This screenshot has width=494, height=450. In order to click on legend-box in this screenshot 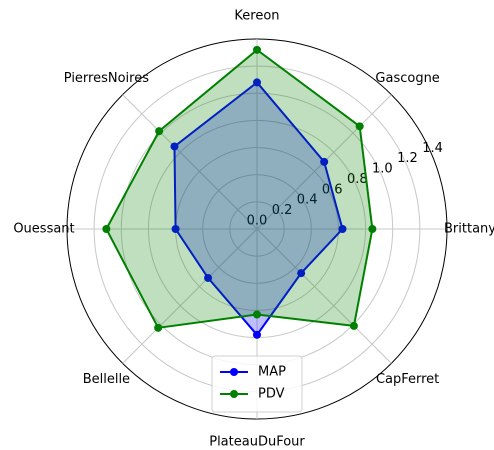, I will do `click(257, 384)`.